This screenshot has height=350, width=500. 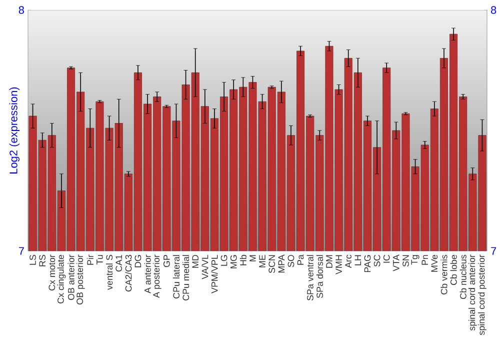 What do you see at coordinates (138, 261) in the screenshot?
I see `x-tick-label: DG` at bounding box center [138, 261].